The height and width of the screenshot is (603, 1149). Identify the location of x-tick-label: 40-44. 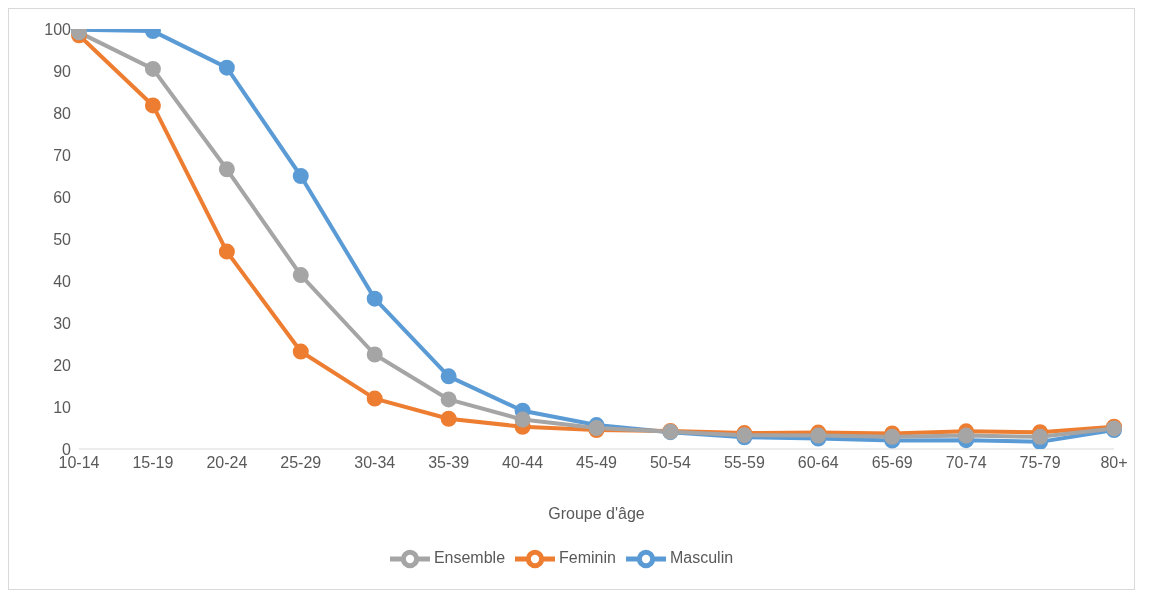
(523, 463).